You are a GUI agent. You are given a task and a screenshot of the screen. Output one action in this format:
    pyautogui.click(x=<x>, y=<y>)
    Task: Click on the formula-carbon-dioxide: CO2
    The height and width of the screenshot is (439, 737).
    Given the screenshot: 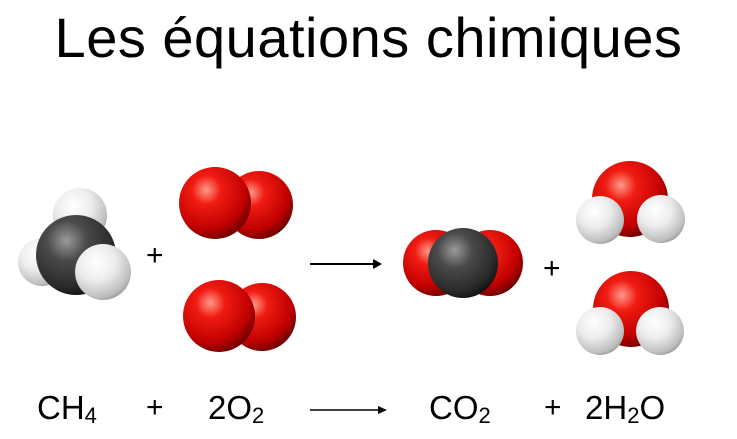 What is the action you would take?
    pyautogui.click(x=460, y=408)
    